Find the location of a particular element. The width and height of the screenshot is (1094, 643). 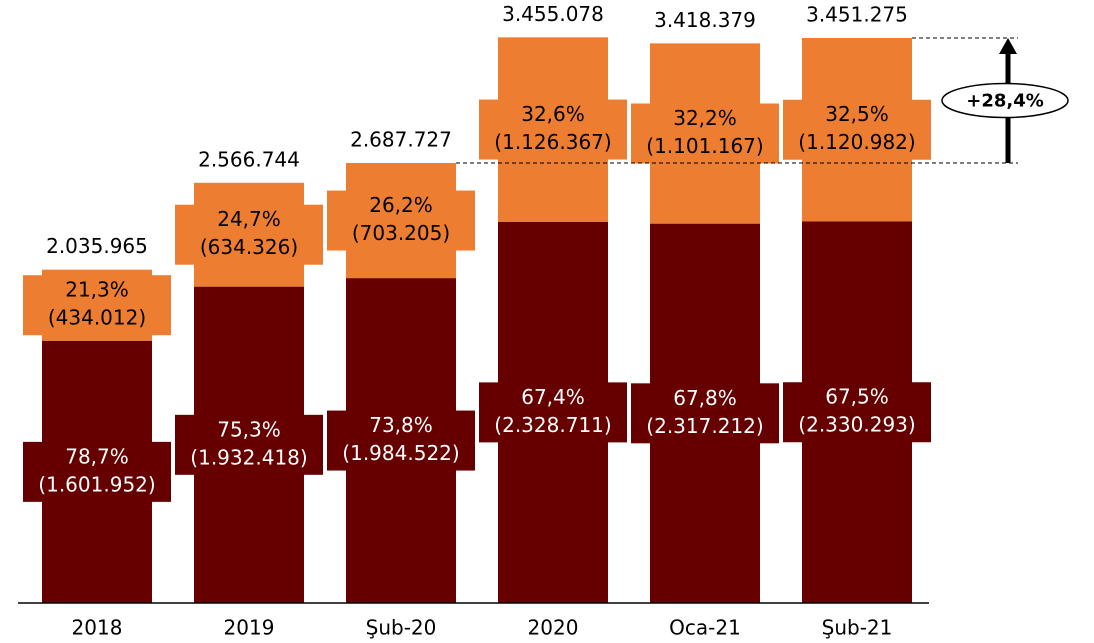

value-label: (634.326) is located at coordinates (249, 247).